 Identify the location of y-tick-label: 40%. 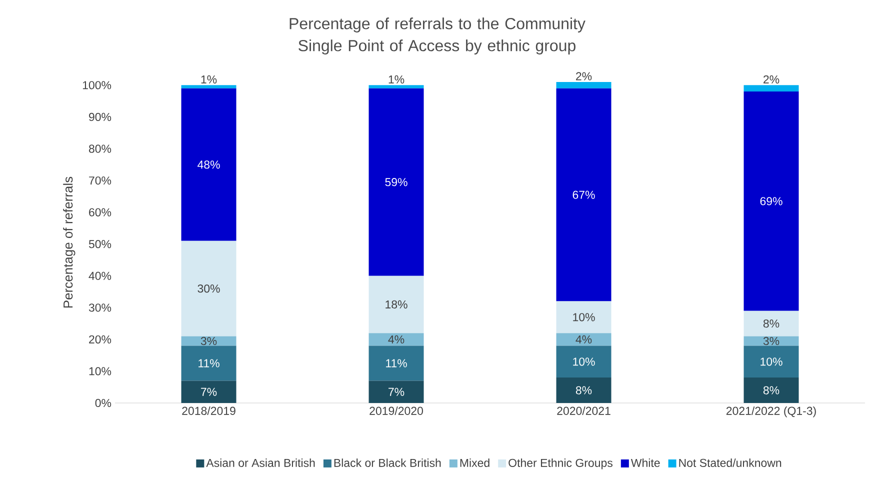
(100, 276).